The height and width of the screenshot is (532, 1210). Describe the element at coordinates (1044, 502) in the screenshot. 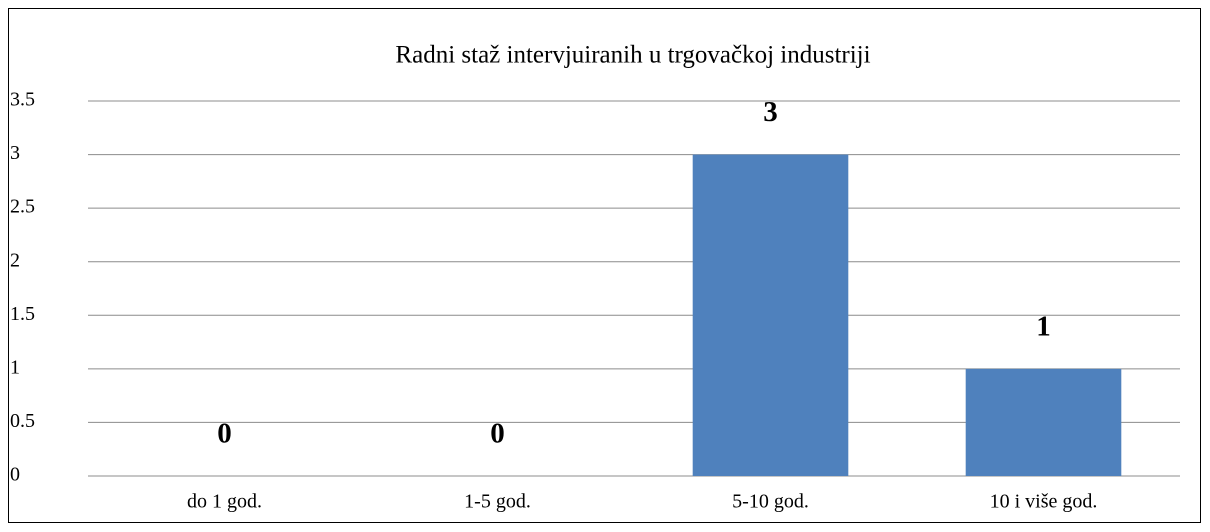

I see `x-tick-label: 10 i više god.` at that location.